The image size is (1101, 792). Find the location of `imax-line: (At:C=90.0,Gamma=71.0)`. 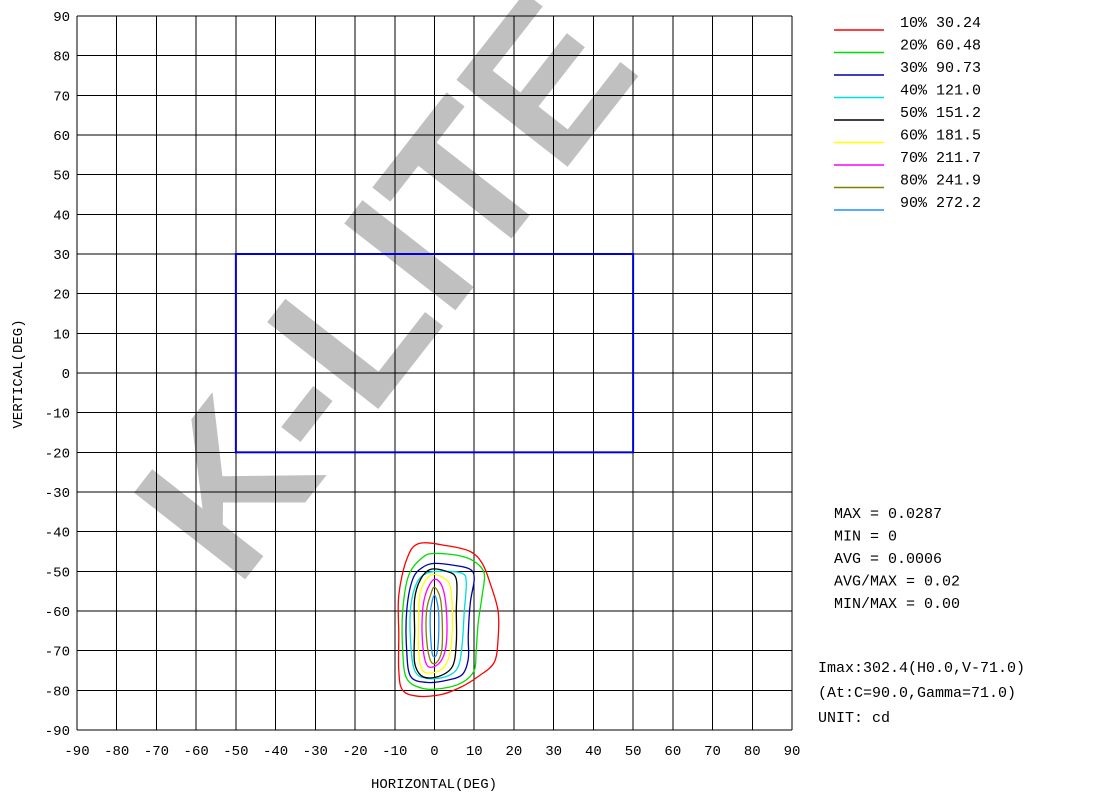

imax-line: (At:C=90.0,Gamma=71.0) is located at coordinates (917, 693).